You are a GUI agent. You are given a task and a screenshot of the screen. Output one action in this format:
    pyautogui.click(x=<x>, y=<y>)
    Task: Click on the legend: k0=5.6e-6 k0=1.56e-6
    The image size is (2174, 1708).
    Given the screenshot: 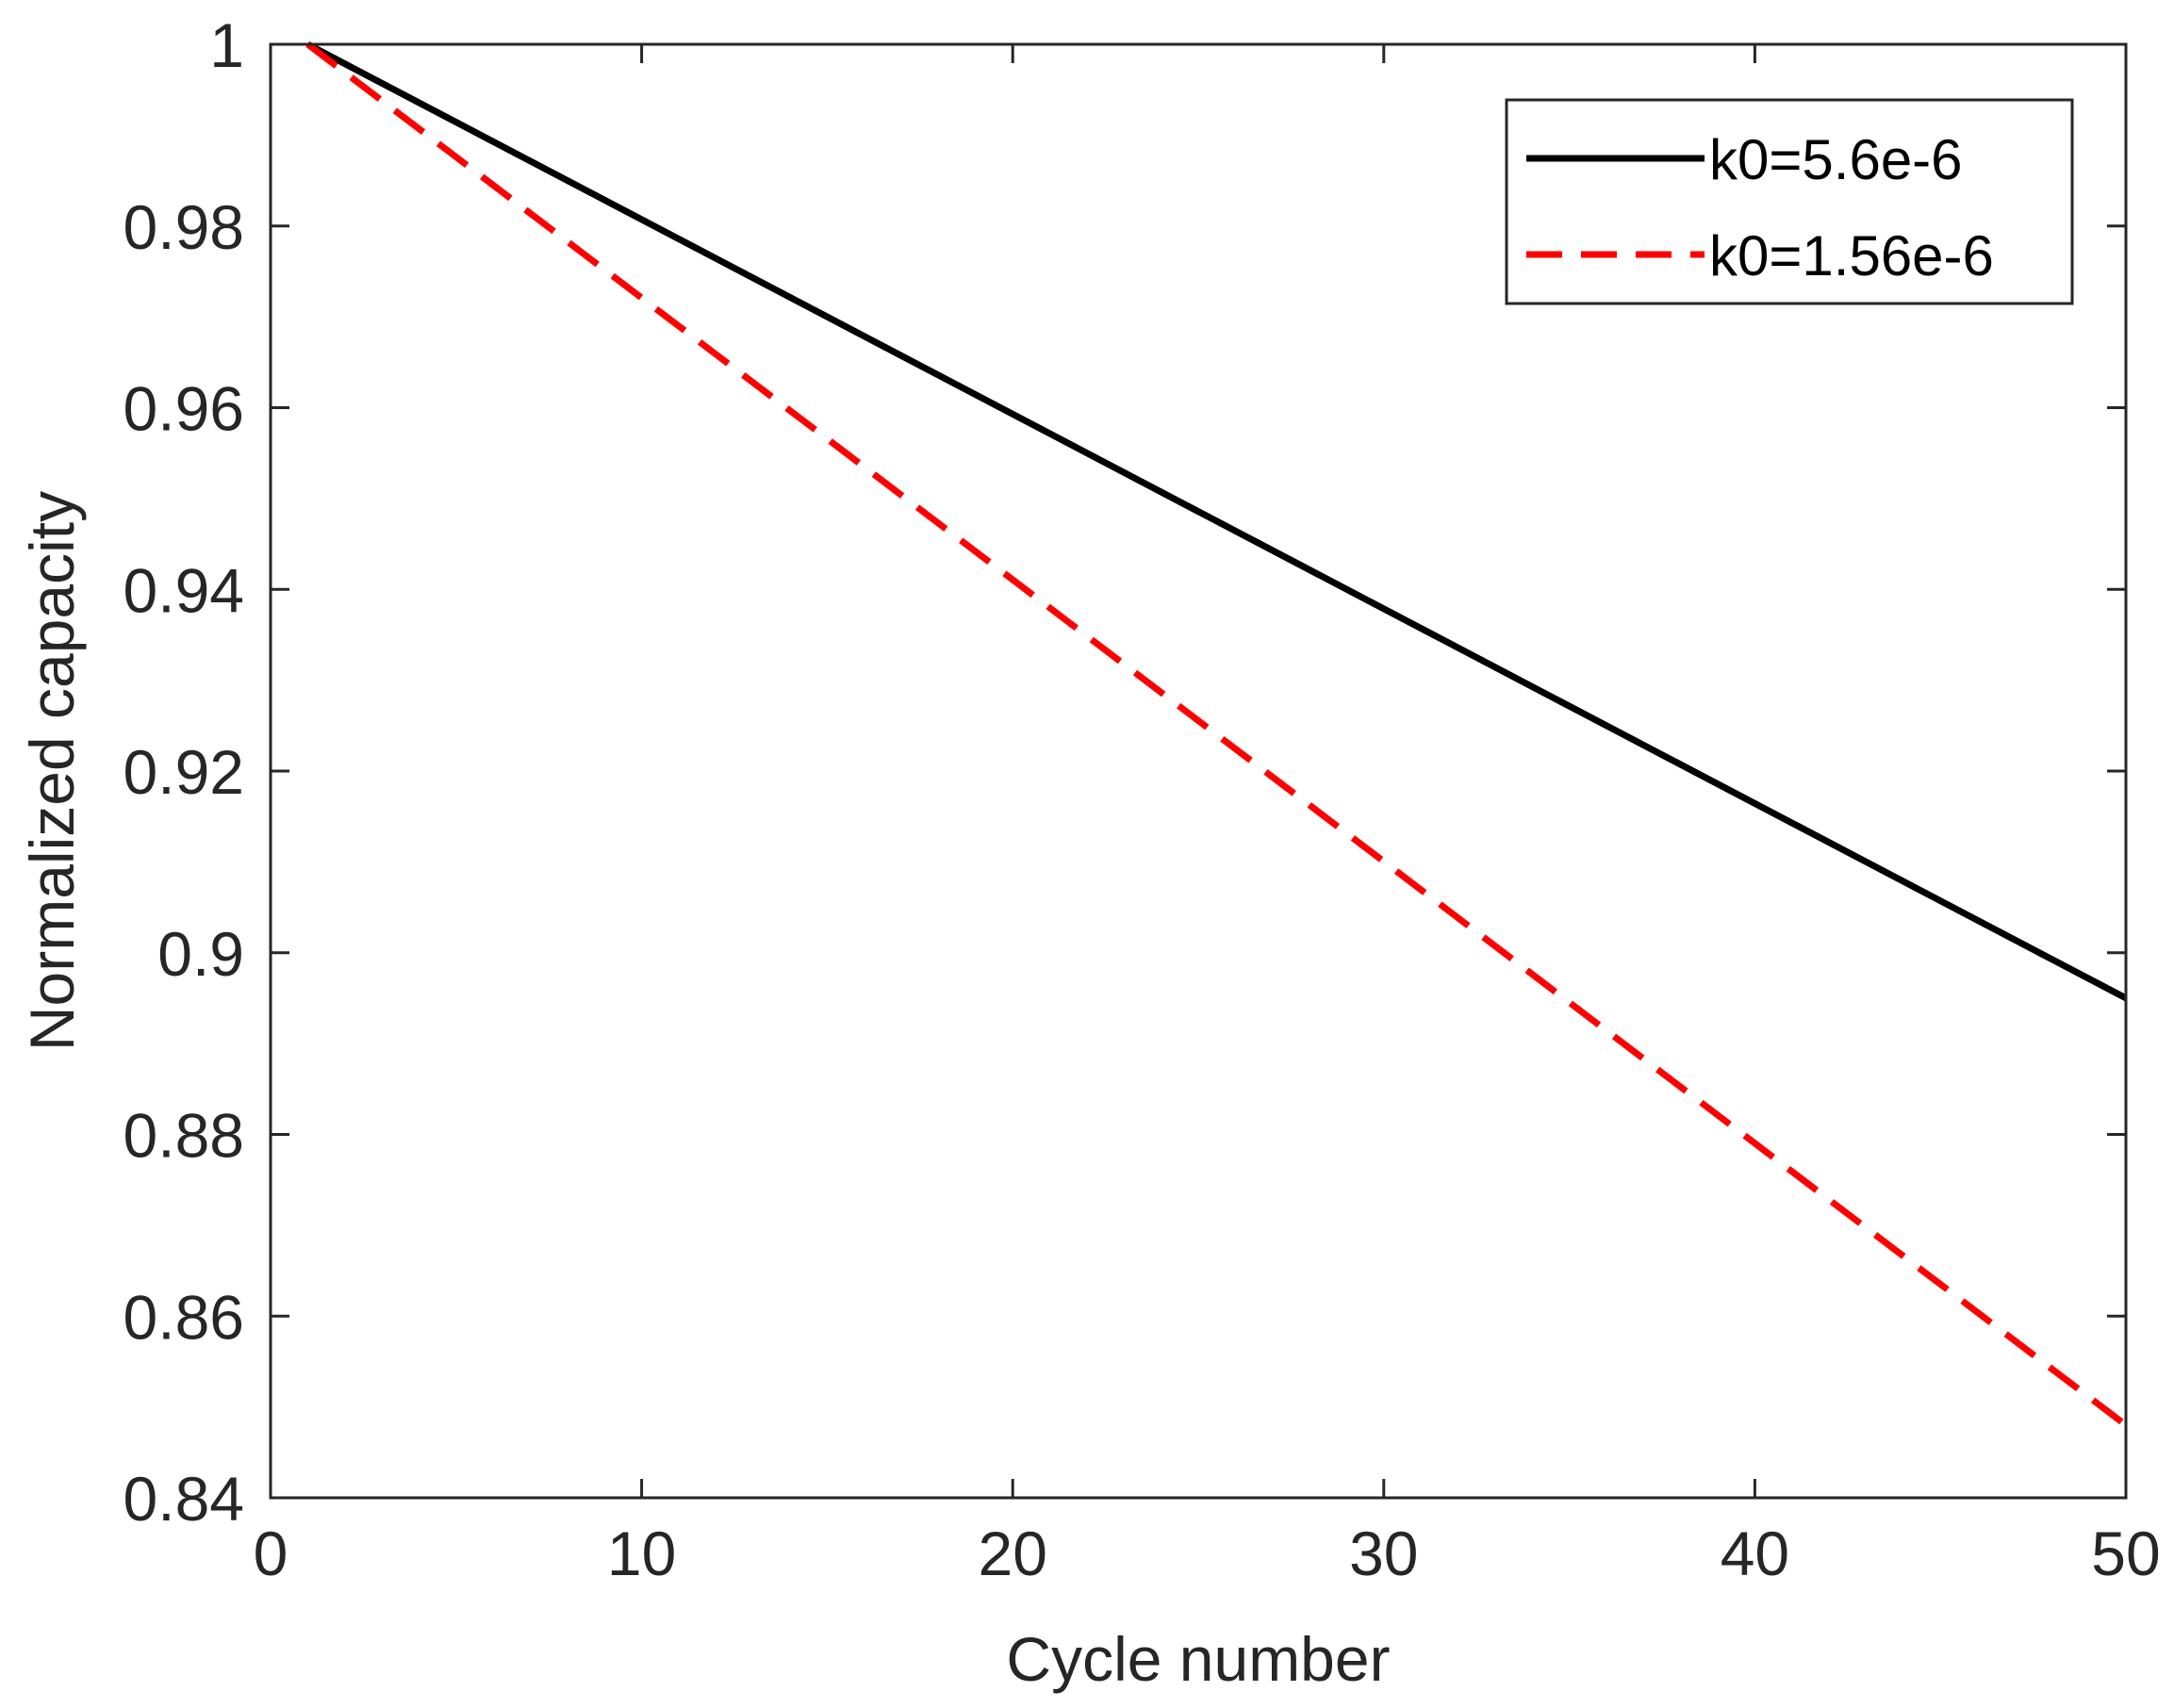 What is the action you would take?
    pyautogui.click(x=1790, y=202)
    